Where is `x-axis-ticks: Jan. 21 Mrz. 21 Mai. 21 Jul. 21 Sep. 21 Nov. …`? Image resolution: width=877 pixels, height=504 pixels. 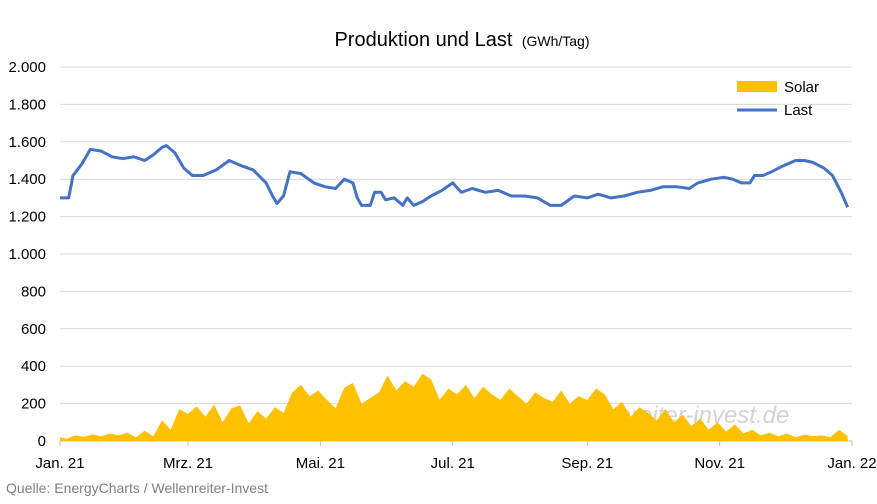
x-axis-ticks: Jan. 21 Mrz. 21 Mai. 21 Jul. 21 Sep. 21 Nov. … is located at coordinates (456, 456).